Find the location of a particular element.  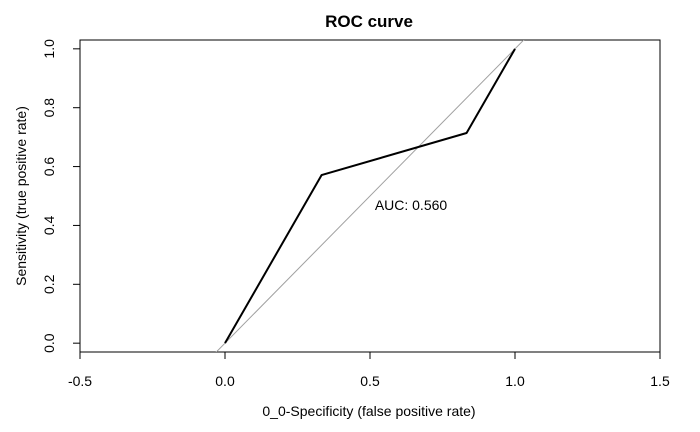

y-axis-label: Sensitivity (true positive rate) is located at coordinates (21, 196).